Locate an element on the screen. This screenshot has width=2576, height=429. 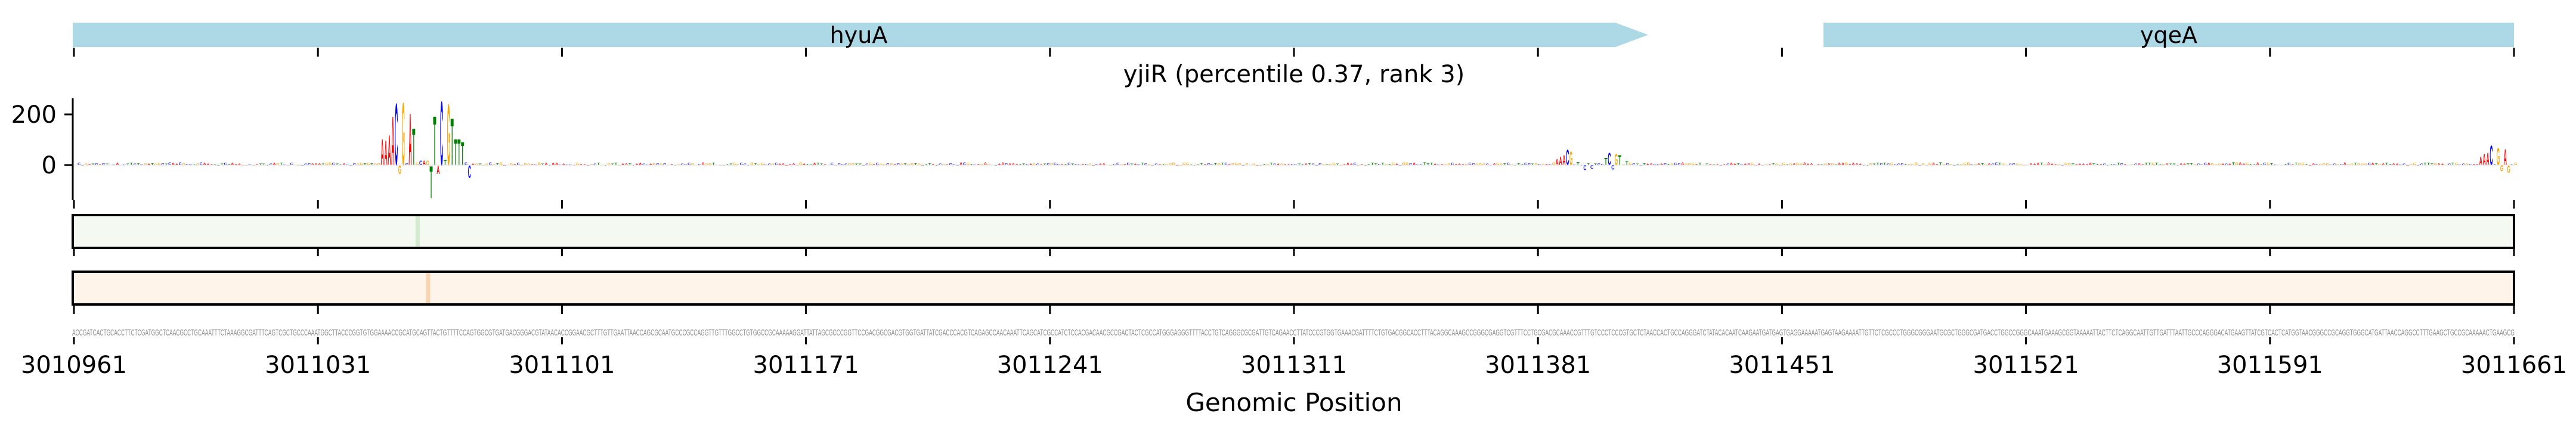
x-tick-label: 3011381 is located at coordinates (1538, 365).